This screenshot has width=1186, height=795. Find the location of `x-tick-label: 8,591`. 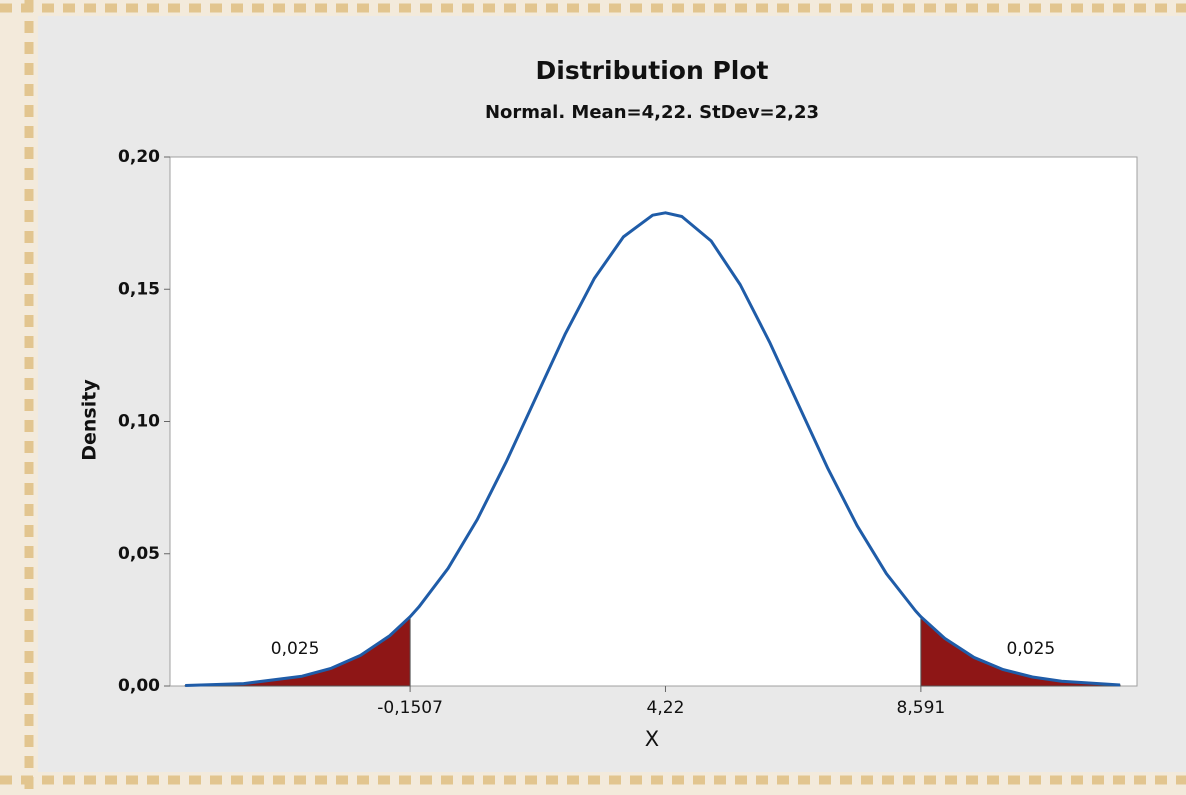

x-tick-label: 8,591 is located at coordinates (921, 708).